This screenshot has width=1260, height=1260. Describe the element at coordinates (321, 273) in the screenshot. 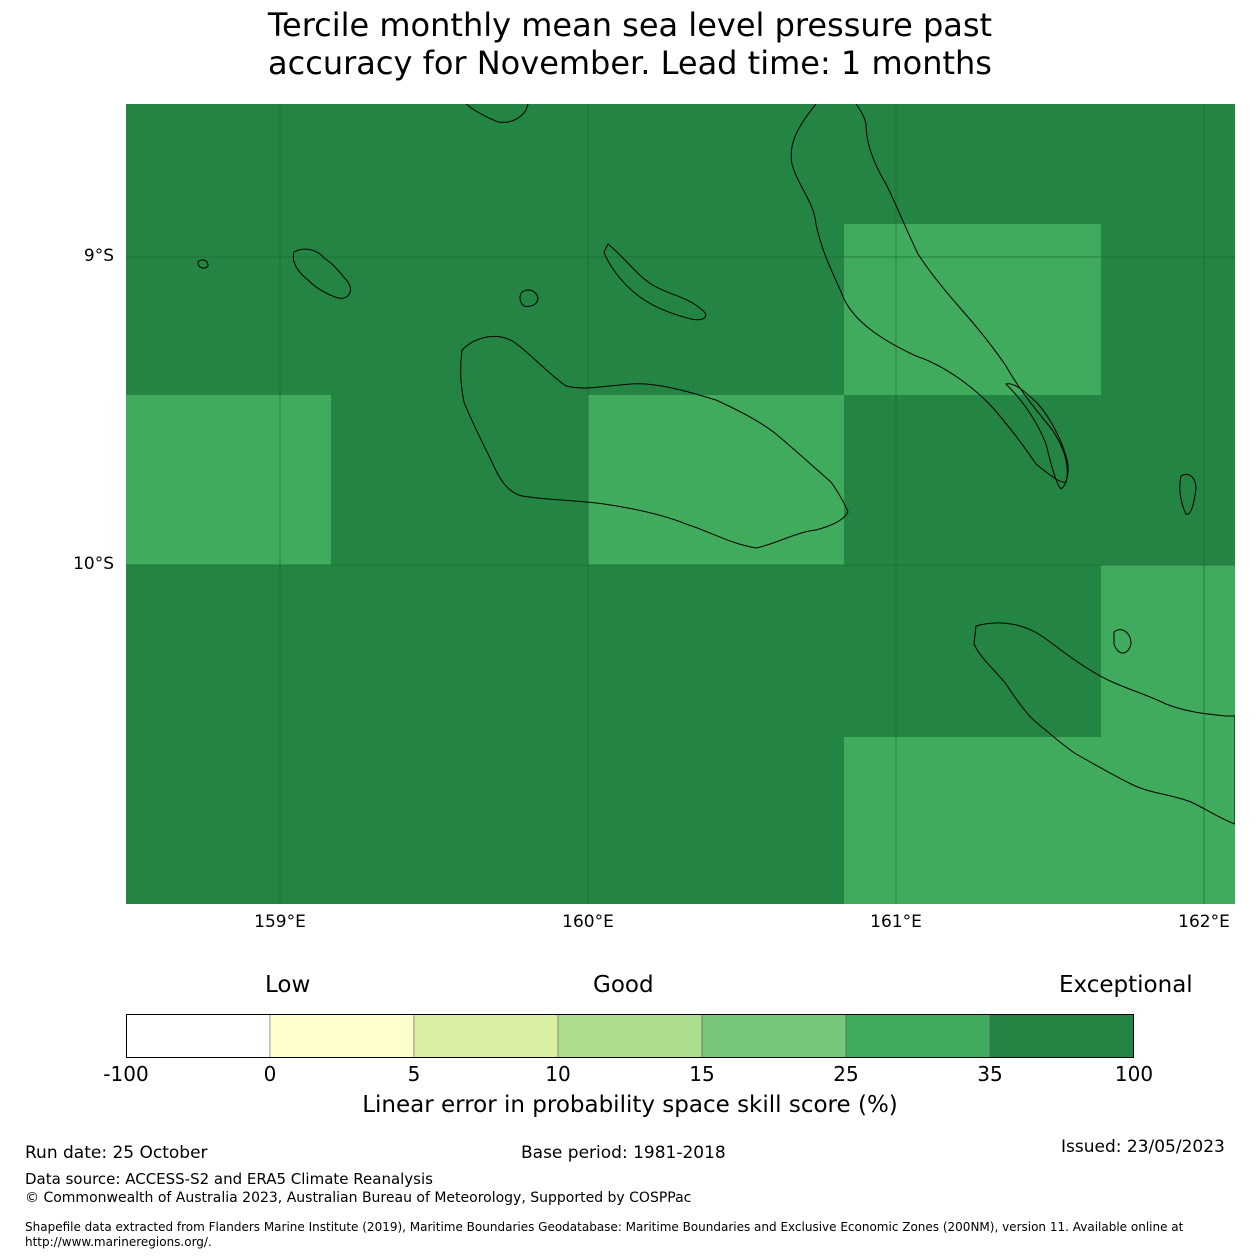

I see `russell-islands-coastline` at that location.